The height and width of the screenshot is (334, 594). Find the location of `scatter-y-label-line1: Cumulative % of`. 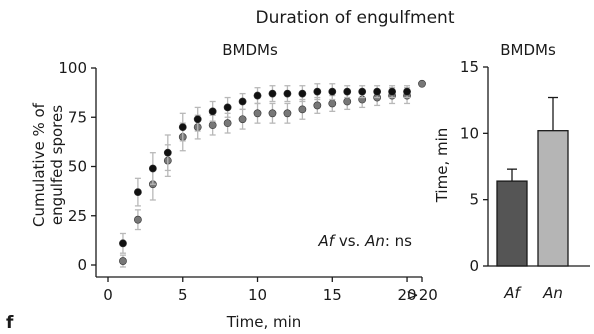

scatter-y-label-line1: Cumulative % of is located at coordinates (39, 164).